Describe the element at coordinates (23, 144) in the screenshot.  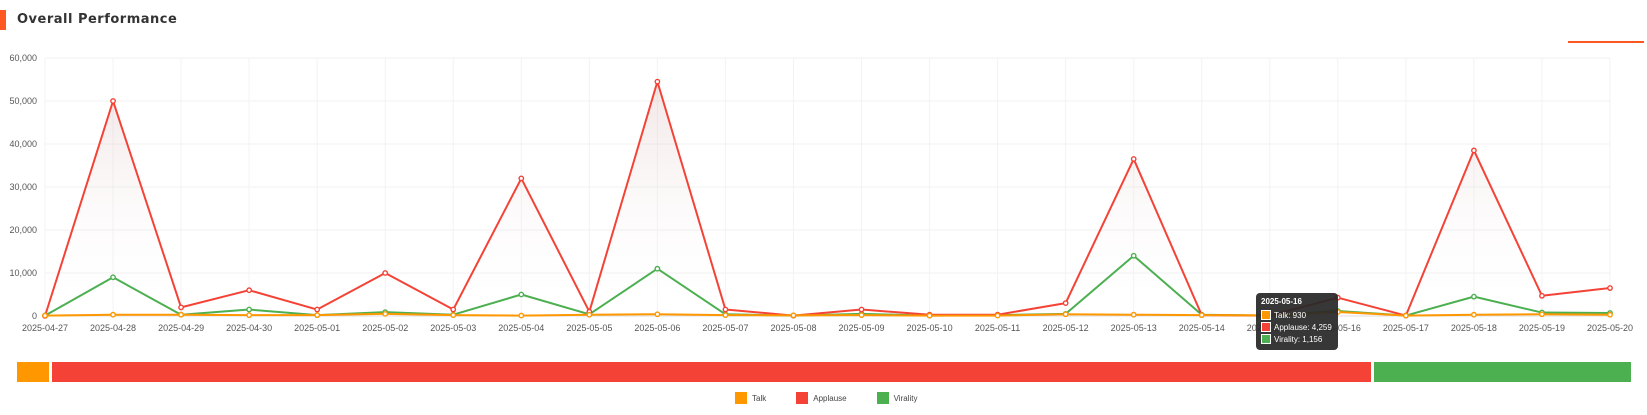
I see `y-tick-label: 40,000` at that location.